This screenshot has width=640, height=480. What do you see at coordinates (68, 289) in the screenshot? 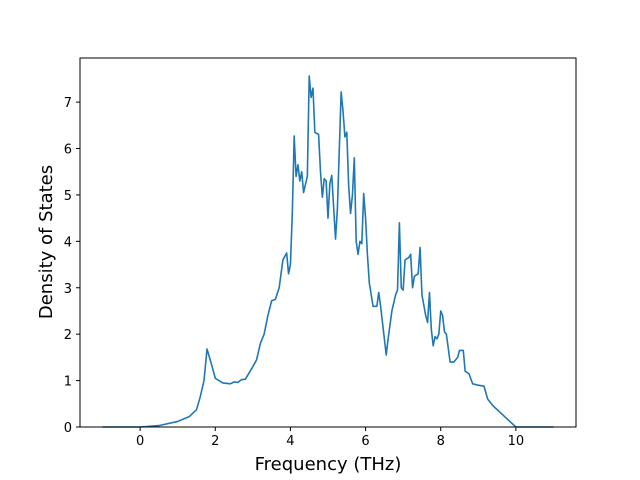
I see `y-tick-label: 3` at bounding box center [68, 289].